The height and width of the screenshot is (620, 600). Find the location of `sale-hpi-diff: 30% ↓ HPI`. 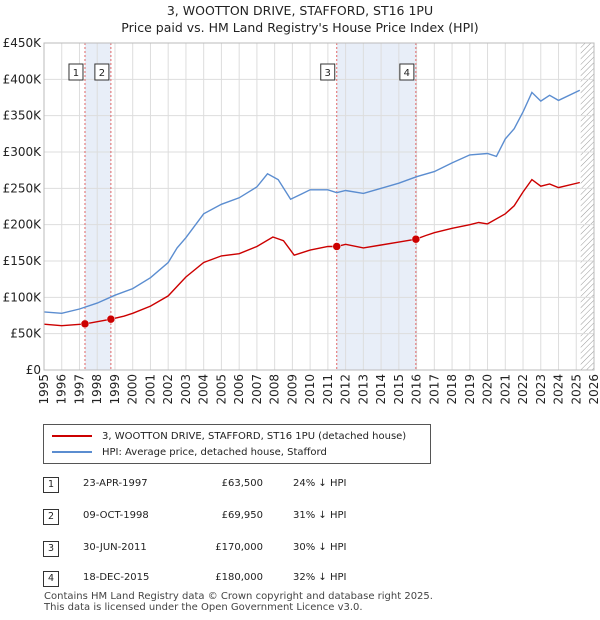

sale-hpi-diff: 30% ↓ HPI is located at coordinates (320, 547).